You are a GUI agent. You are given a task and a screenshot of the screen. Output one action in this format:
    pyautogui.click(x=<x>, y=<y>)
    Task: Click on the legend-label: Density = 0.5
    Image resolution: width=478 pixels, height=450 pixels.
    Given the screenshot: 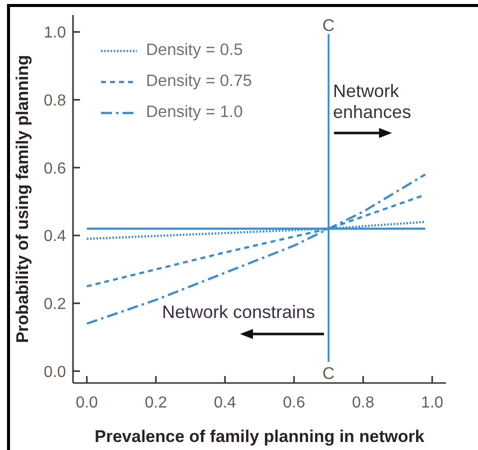 What is the action you would take?
    pyautogui.click(x=194, y=50)
    